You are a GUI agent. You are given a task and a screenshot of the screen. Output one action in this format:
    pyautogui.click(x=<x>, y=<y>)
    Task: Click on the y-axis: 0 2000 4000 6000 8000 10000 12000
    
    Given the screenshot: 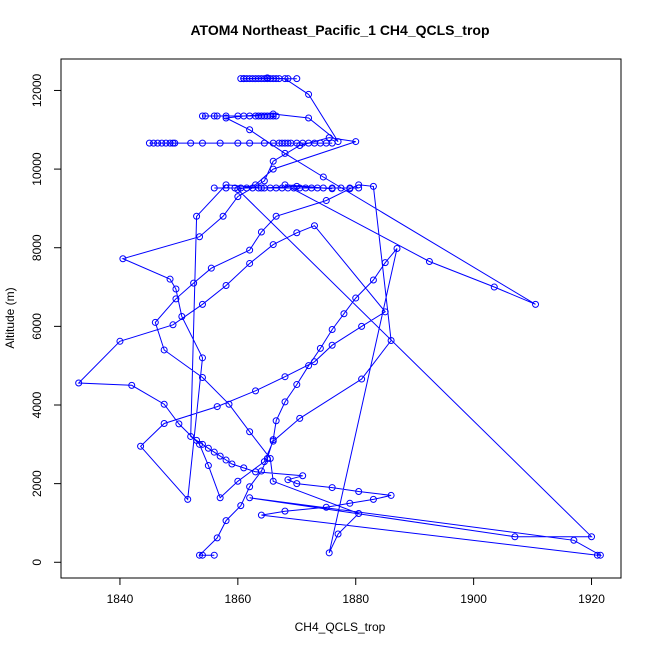 What is the action you would take?
    pyautogui.click(x=46, y=319)
    